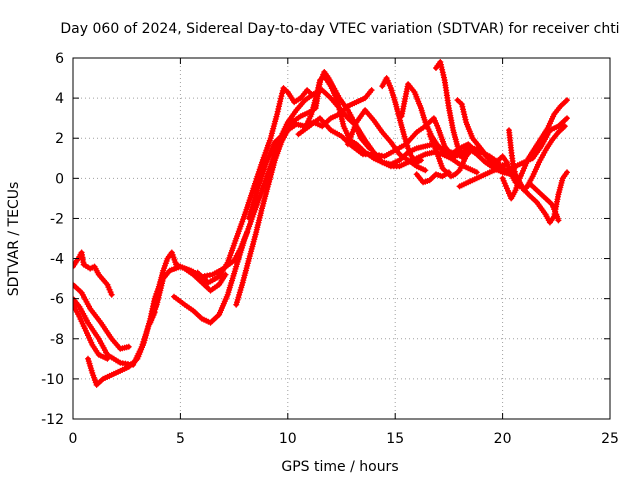 The height and width of the screenshot is (480, 640). I want to click on y-tick-label: -4, so click(57, 260).